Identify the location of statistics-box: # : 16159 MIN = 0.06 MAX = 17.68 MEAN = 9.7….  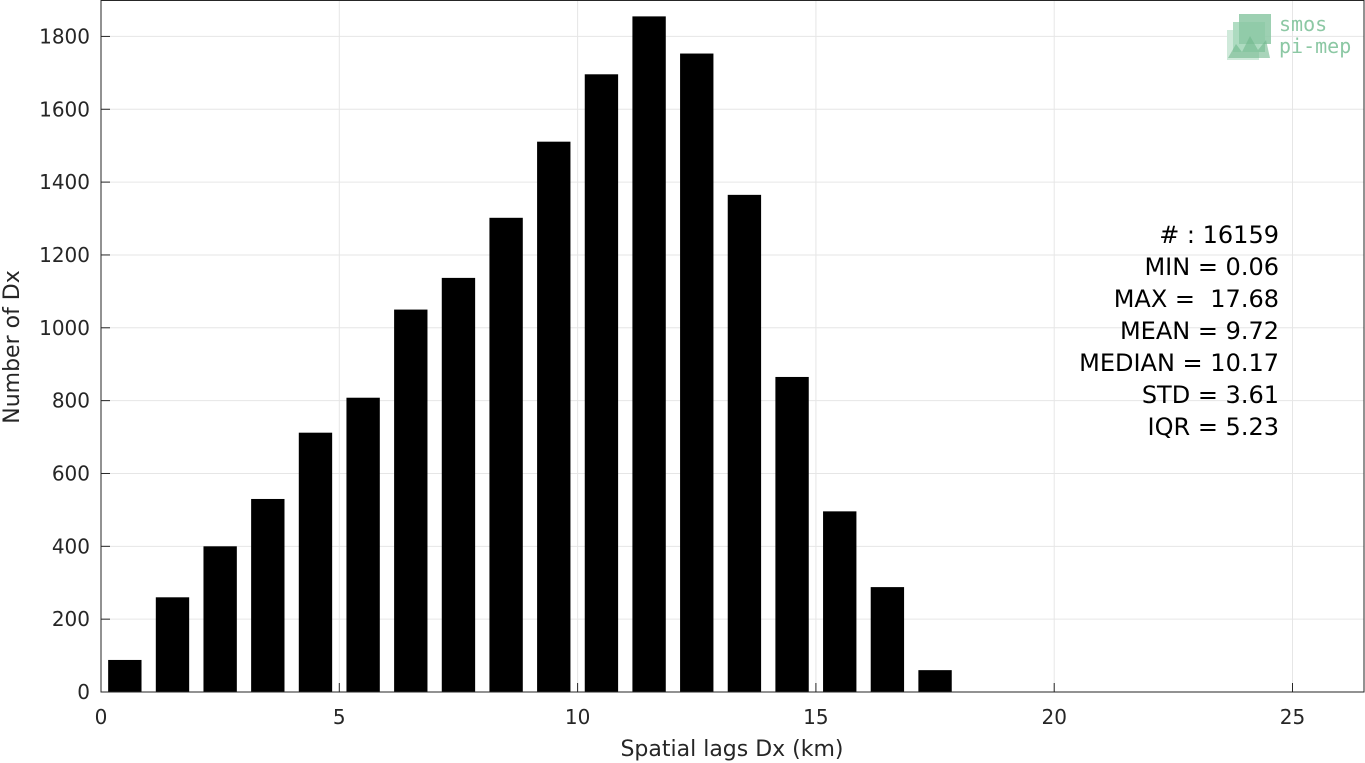
(1179, 331).